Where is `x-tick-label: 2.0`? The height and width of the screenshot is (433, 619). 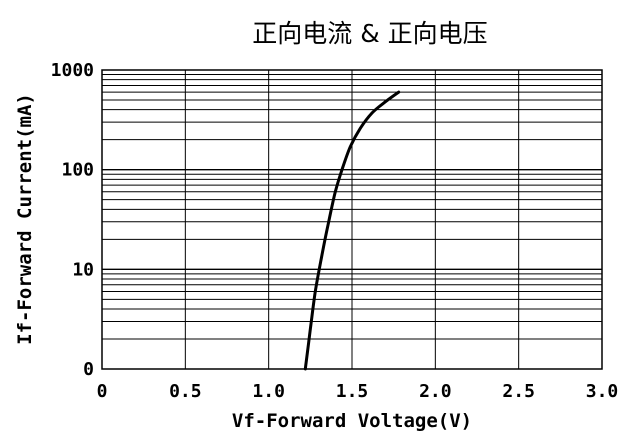 x-tick-label: 2.0 is located at coordinates (435, 391).